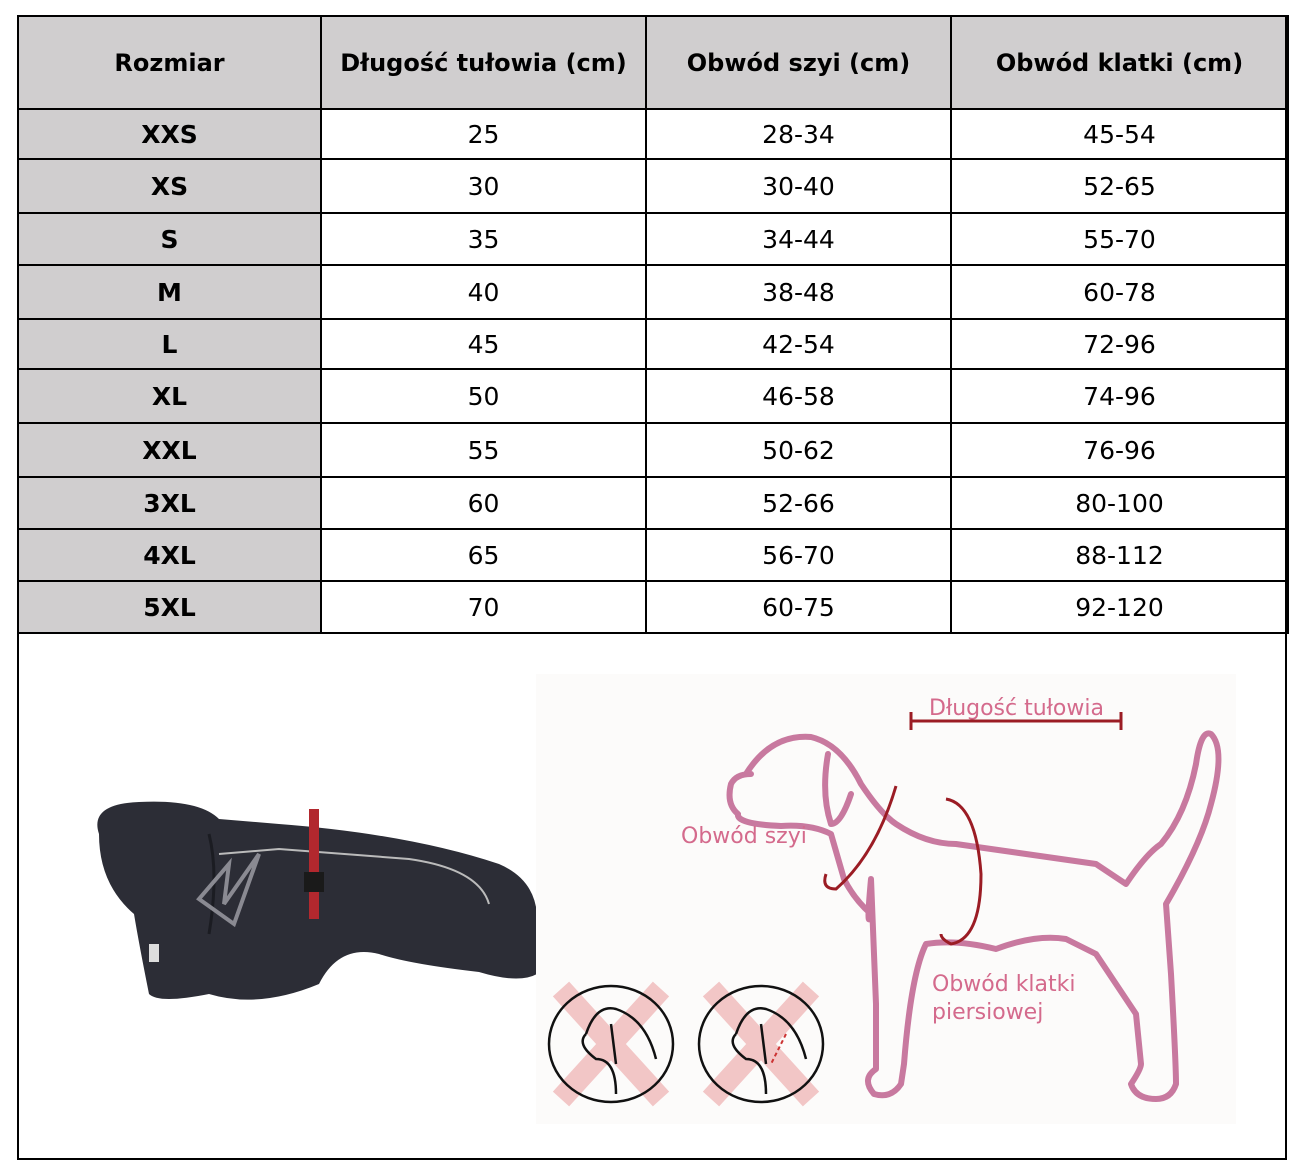 The width and height of the screenshot is (1300, 1176). Describe the element at coordinates (483, 555) in the screenshot. I see `body-length-cell: 65` at that location.